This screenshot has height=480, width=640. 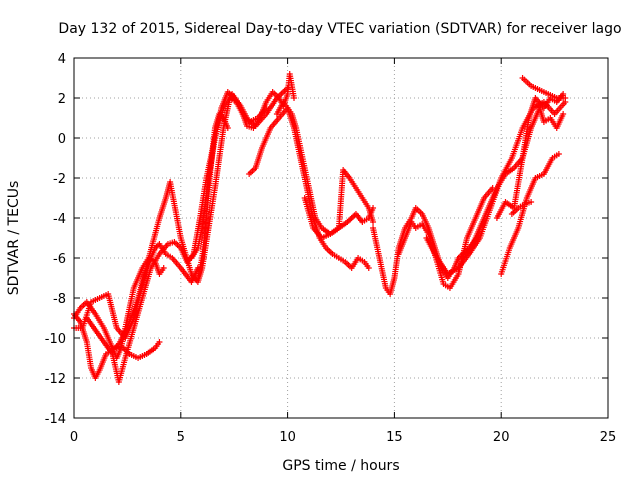 What do you see at coordinates (339, 204) in the screenshot?
I see `series-sat-j` at bounding box center [339, 204].